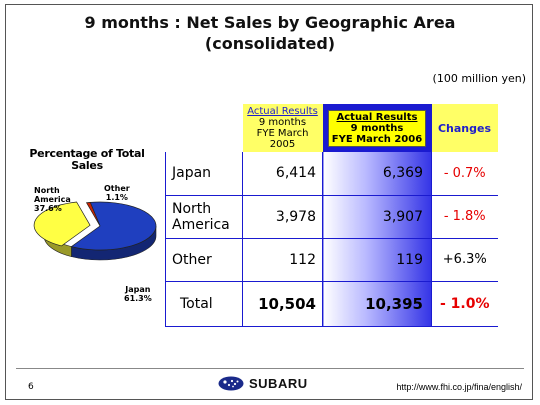  What do you see at coordinates (464, 217) in the screenshot?
I see `change-north-america: - 1.8%` at bounding box center [464, 217].